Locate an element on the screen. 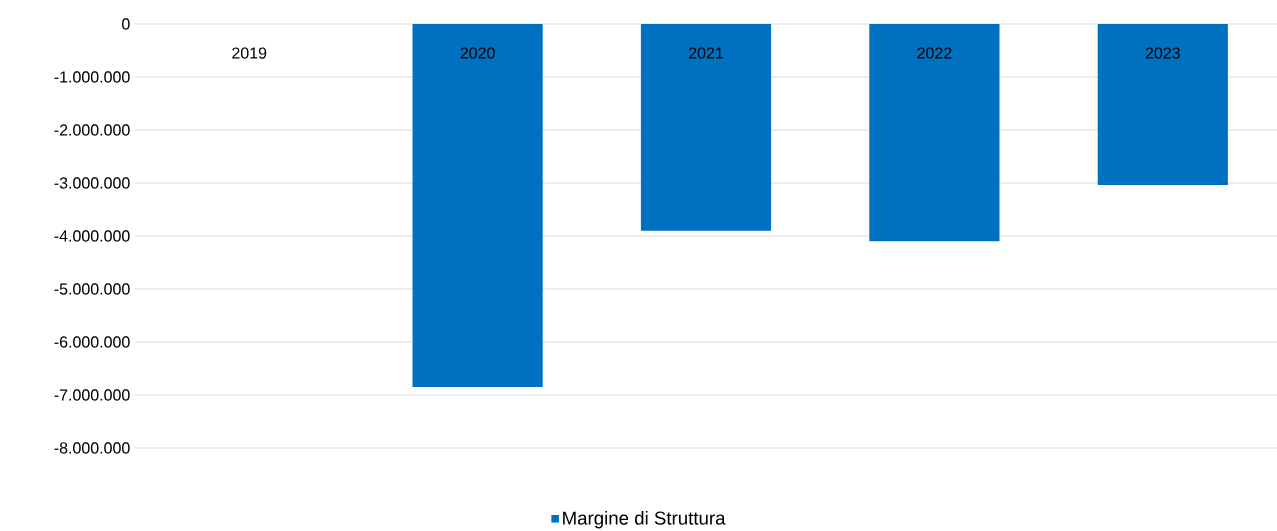 The height and width of the screenshot is (531, 1277). y-tick-label: -1.000.000 is located at coordinates (92, 77).